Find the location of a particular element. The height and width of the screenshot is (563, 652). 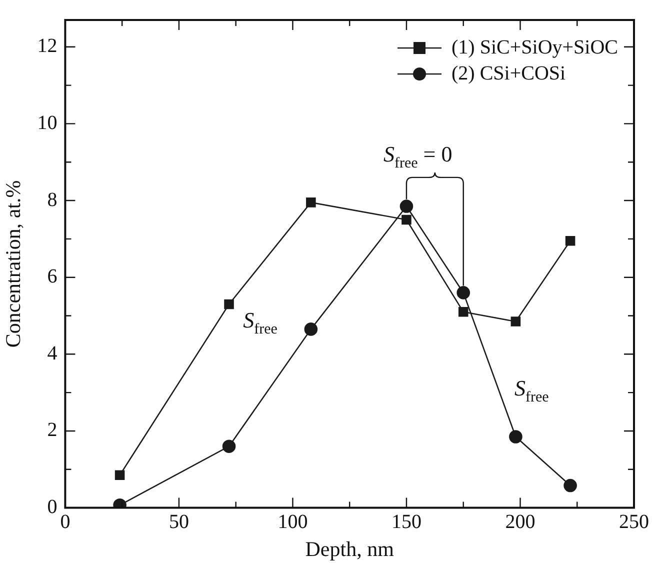

y-tick-label: 4 is located at coordinates (52, 353).